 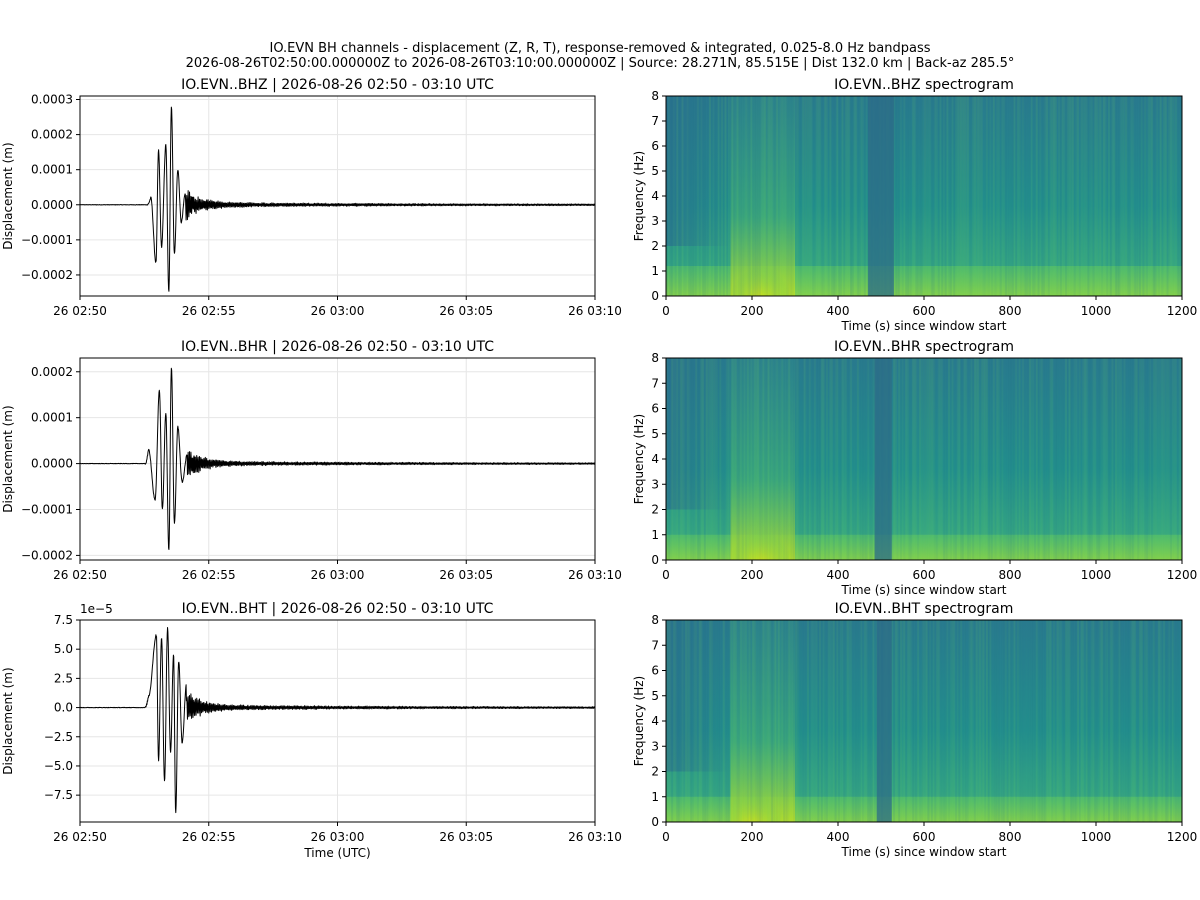 I want to click on x-tick-label: 26 03:05, so click(x=466, y=575).